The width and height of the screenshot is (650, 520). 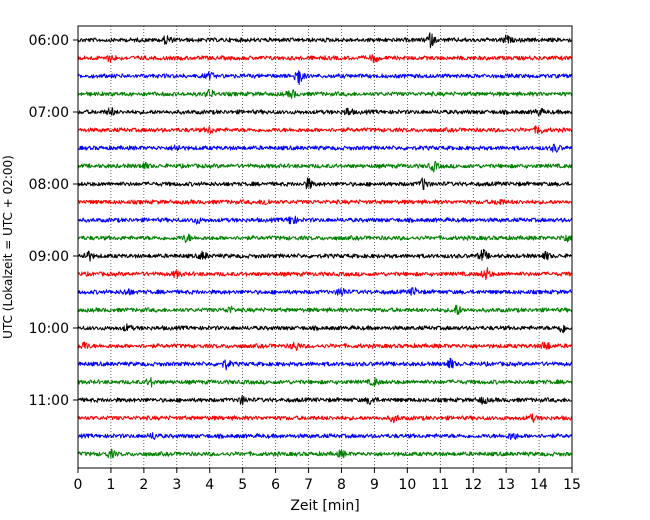 What do you see at coordinates (308, 485) in the screenshot?
I see `x-tick-label: 7` at bounding box center [308, 485].